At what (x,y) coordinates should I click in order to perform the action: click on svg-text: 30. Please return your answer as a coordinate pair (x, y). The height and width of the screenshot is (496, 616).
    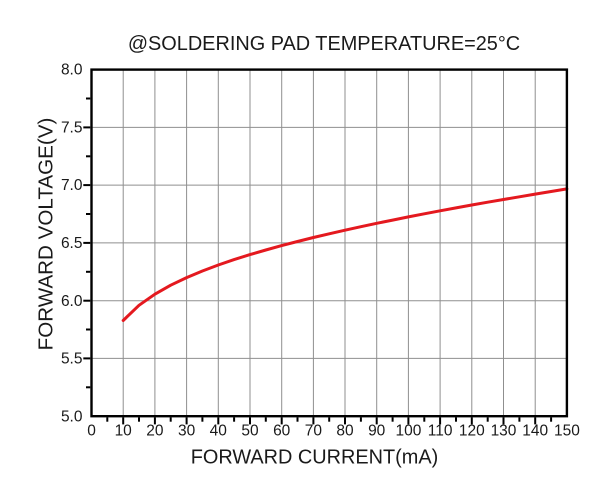
    Looking at the image, I should click on (187, 431).